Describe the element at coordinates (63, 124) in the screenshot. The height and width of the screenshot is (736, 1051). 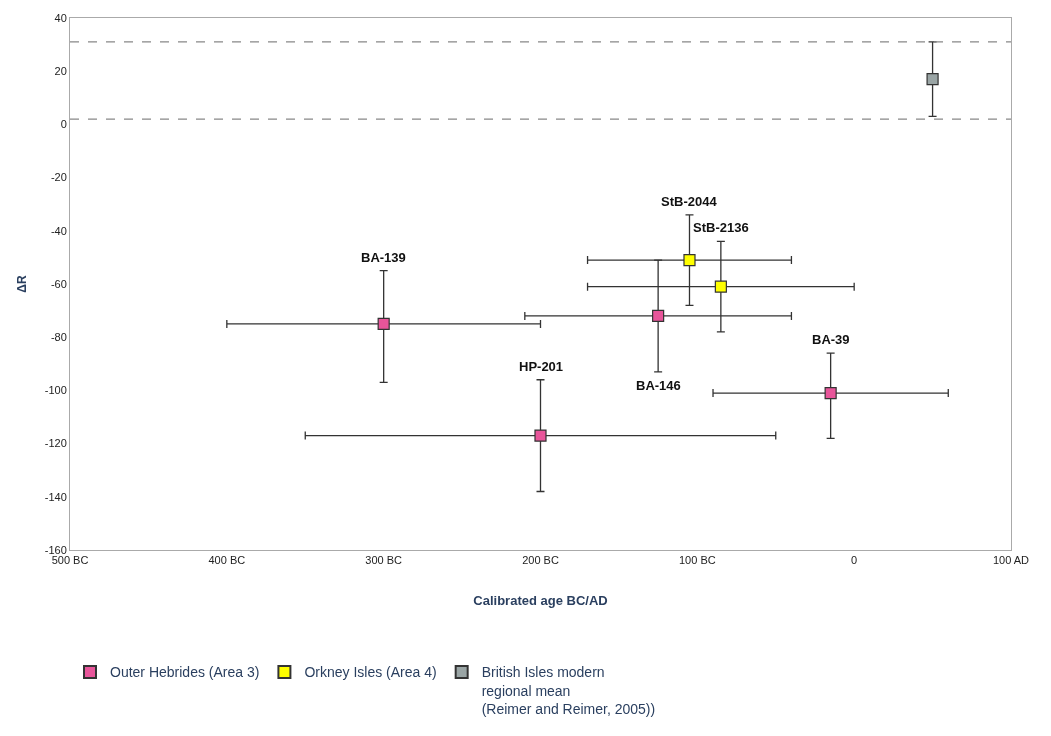
I see `y-tick-label: 0` at that location.